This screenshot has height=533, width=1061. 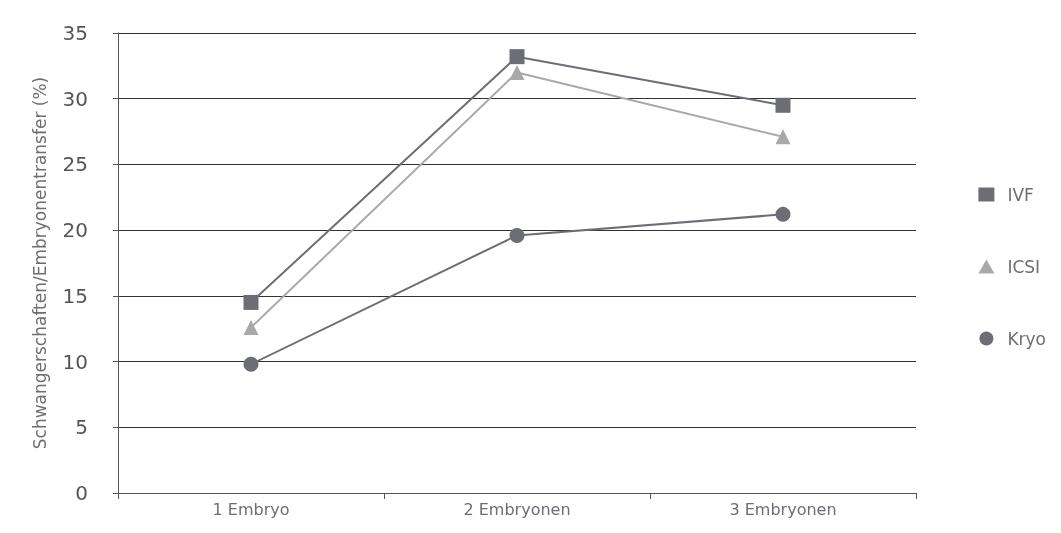 I want to click on x-tick-label: 3 Embryonen, so click(x=783, y=509).